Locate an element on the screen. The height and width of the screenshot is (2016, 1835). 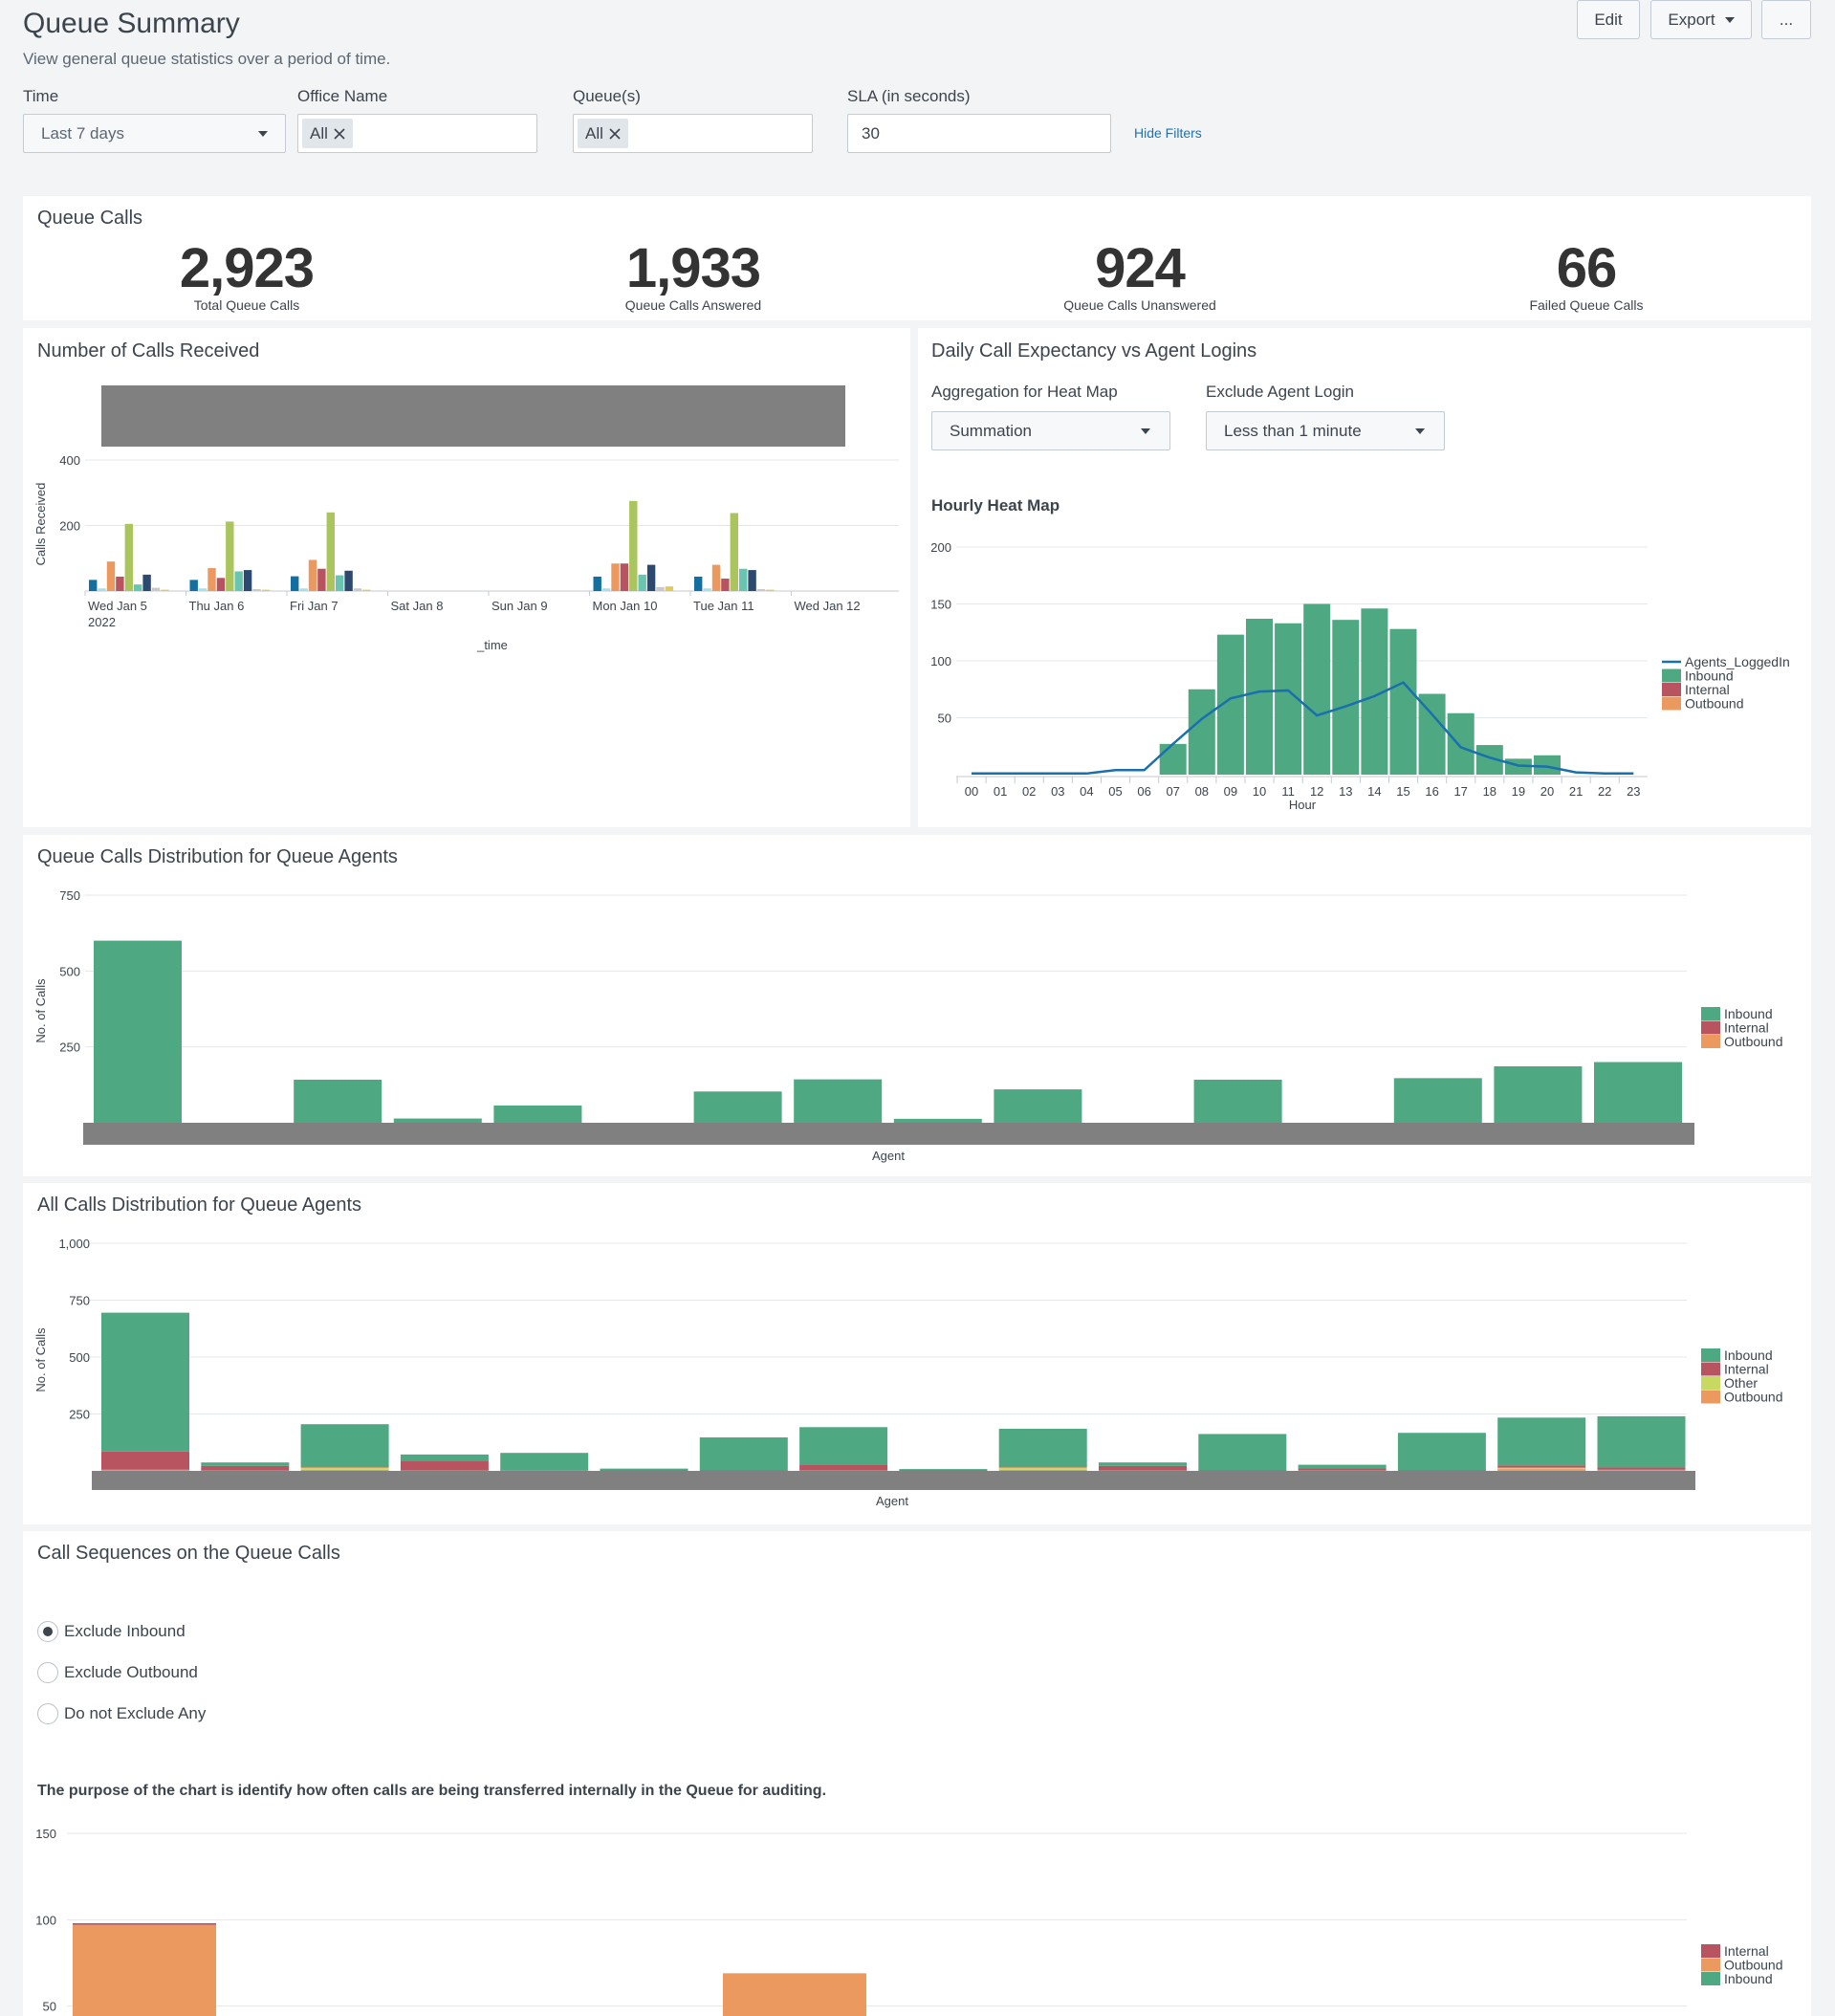
aggregation-select: Summation is located at coordinates (1050, 430).